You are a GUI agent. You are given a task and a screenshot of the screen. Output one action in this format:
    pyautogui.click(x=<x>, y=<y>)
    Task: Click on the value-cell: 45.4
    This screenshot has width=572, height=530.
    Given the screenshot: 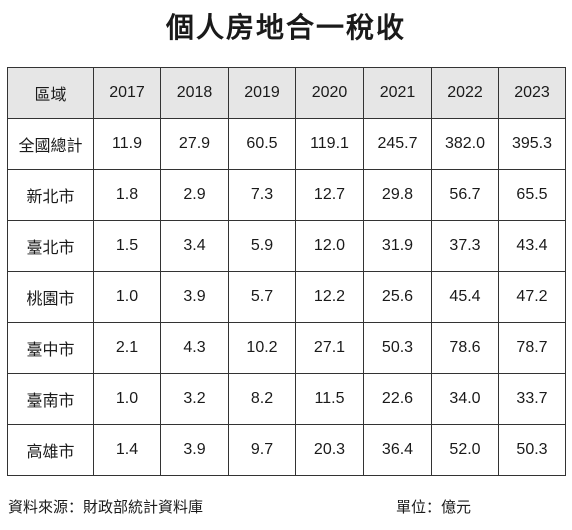 What is the action you would take?
    pyautogui.click(x=465, y=297)
    